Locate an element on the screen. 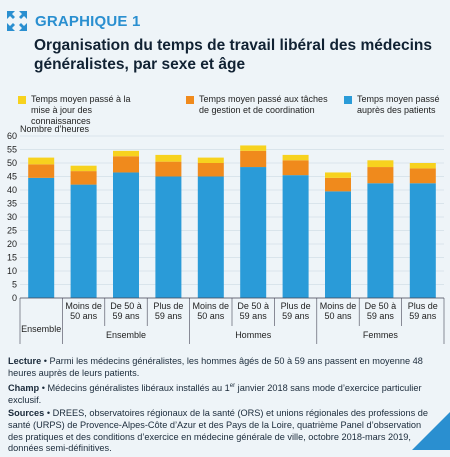 The height and width of the screenshot is (457, 450). legend-label: Temps moyen passé auprès des patients is located at coordinates (398, 104).